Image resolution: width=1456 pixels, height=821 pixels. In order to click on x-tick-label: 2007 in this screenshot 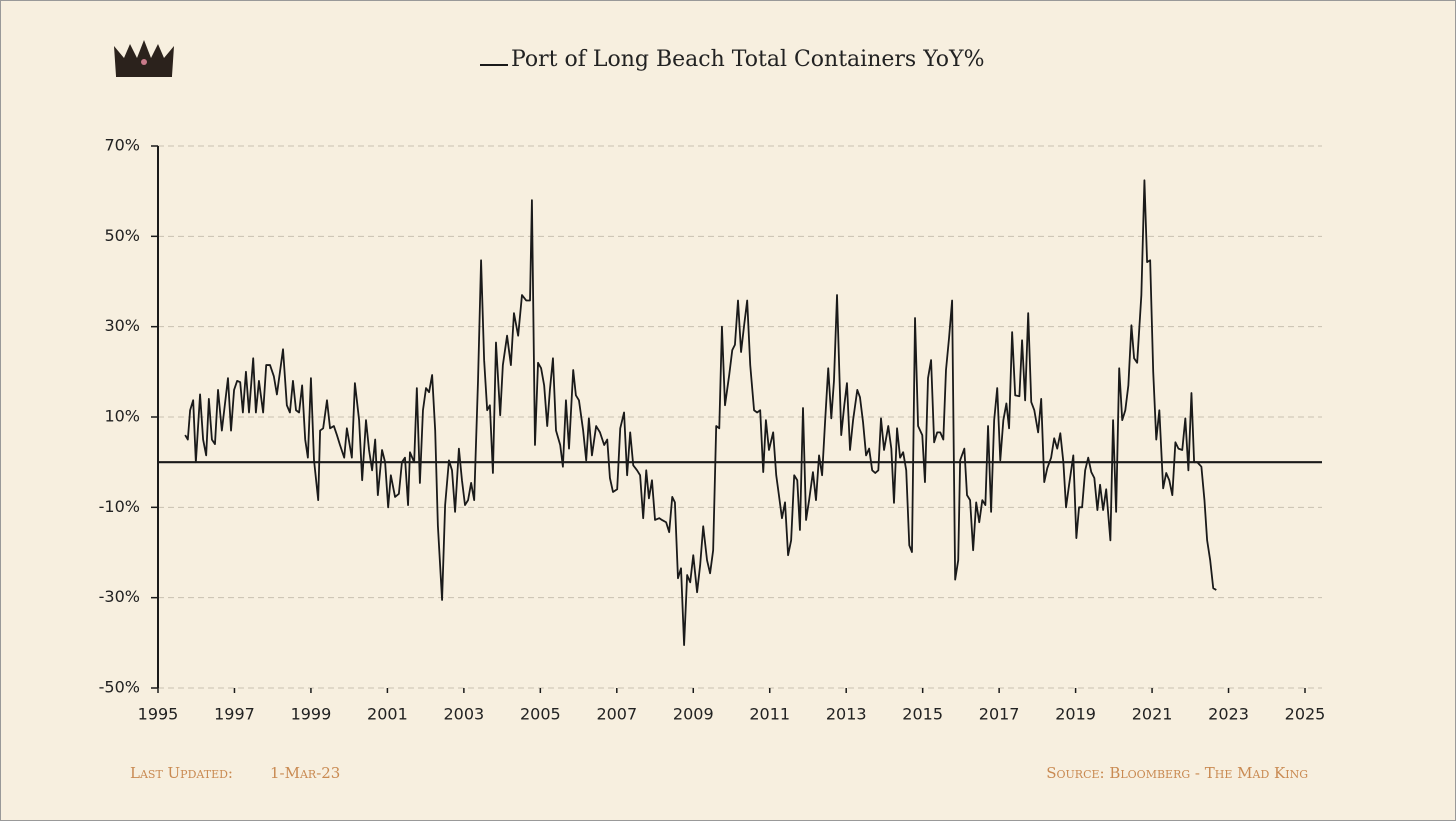, I will do `click(616, 714)`.